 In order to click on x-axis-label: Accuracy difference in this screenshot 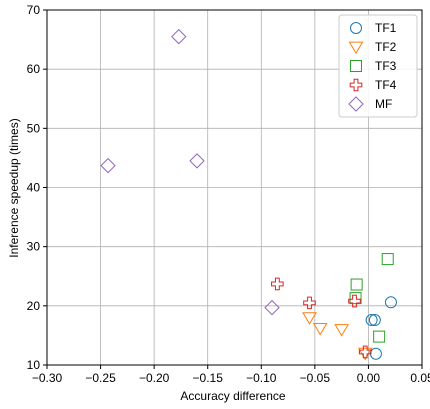, I will do `click(232, 396)`.